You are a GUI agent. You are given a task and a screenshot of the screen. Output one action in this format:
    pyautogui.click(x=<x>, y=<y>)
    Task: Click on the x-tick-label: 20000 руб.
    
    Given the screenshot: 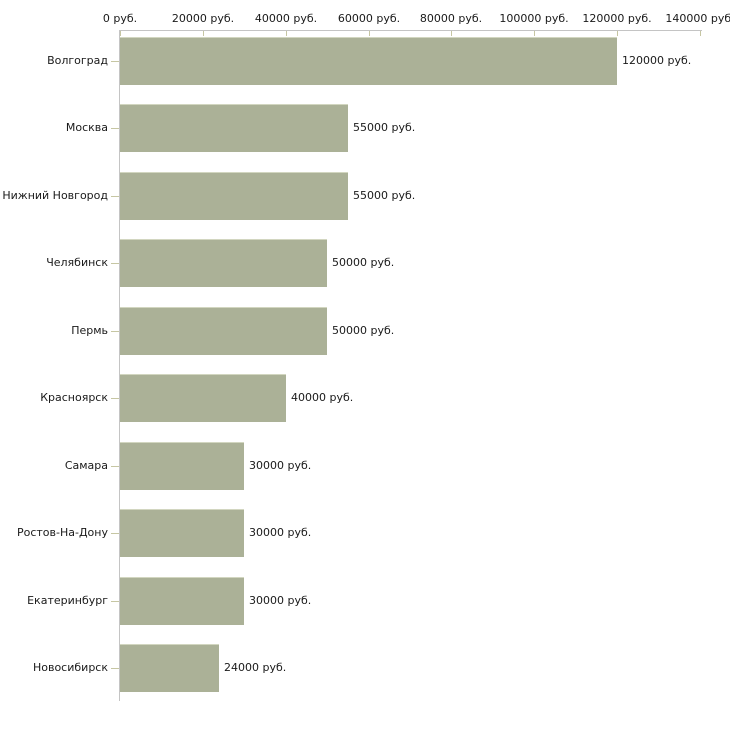 What is the action you would take?
    pyautogui.click(x=203, y=18)
    